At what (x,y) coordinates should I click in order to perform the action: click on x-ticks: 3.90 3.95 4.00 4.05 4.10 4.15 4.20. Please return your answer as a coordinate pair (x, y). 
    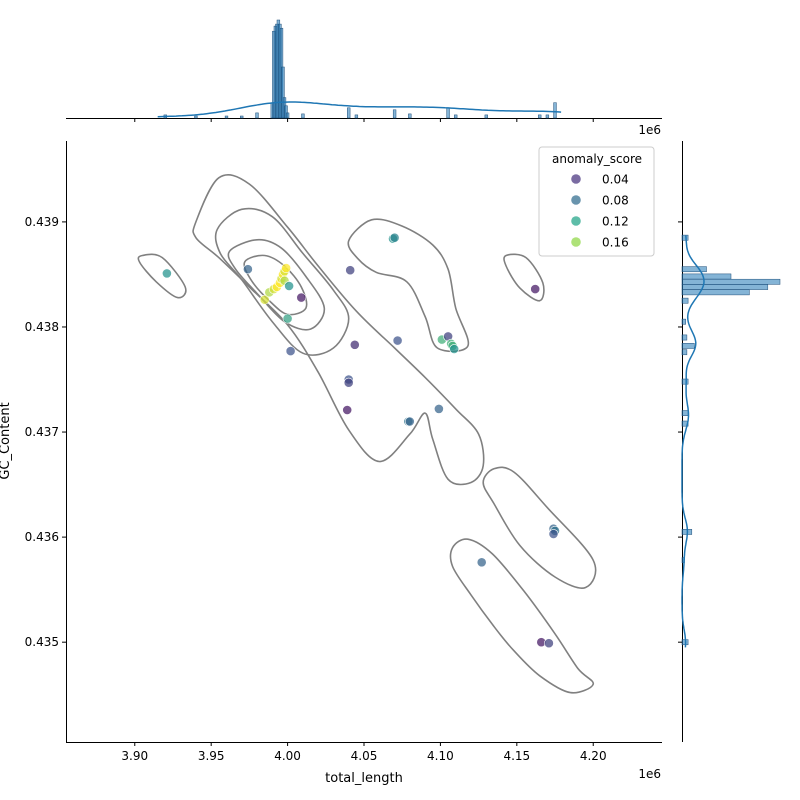
    Looking at the image, I should click on (364, 752).